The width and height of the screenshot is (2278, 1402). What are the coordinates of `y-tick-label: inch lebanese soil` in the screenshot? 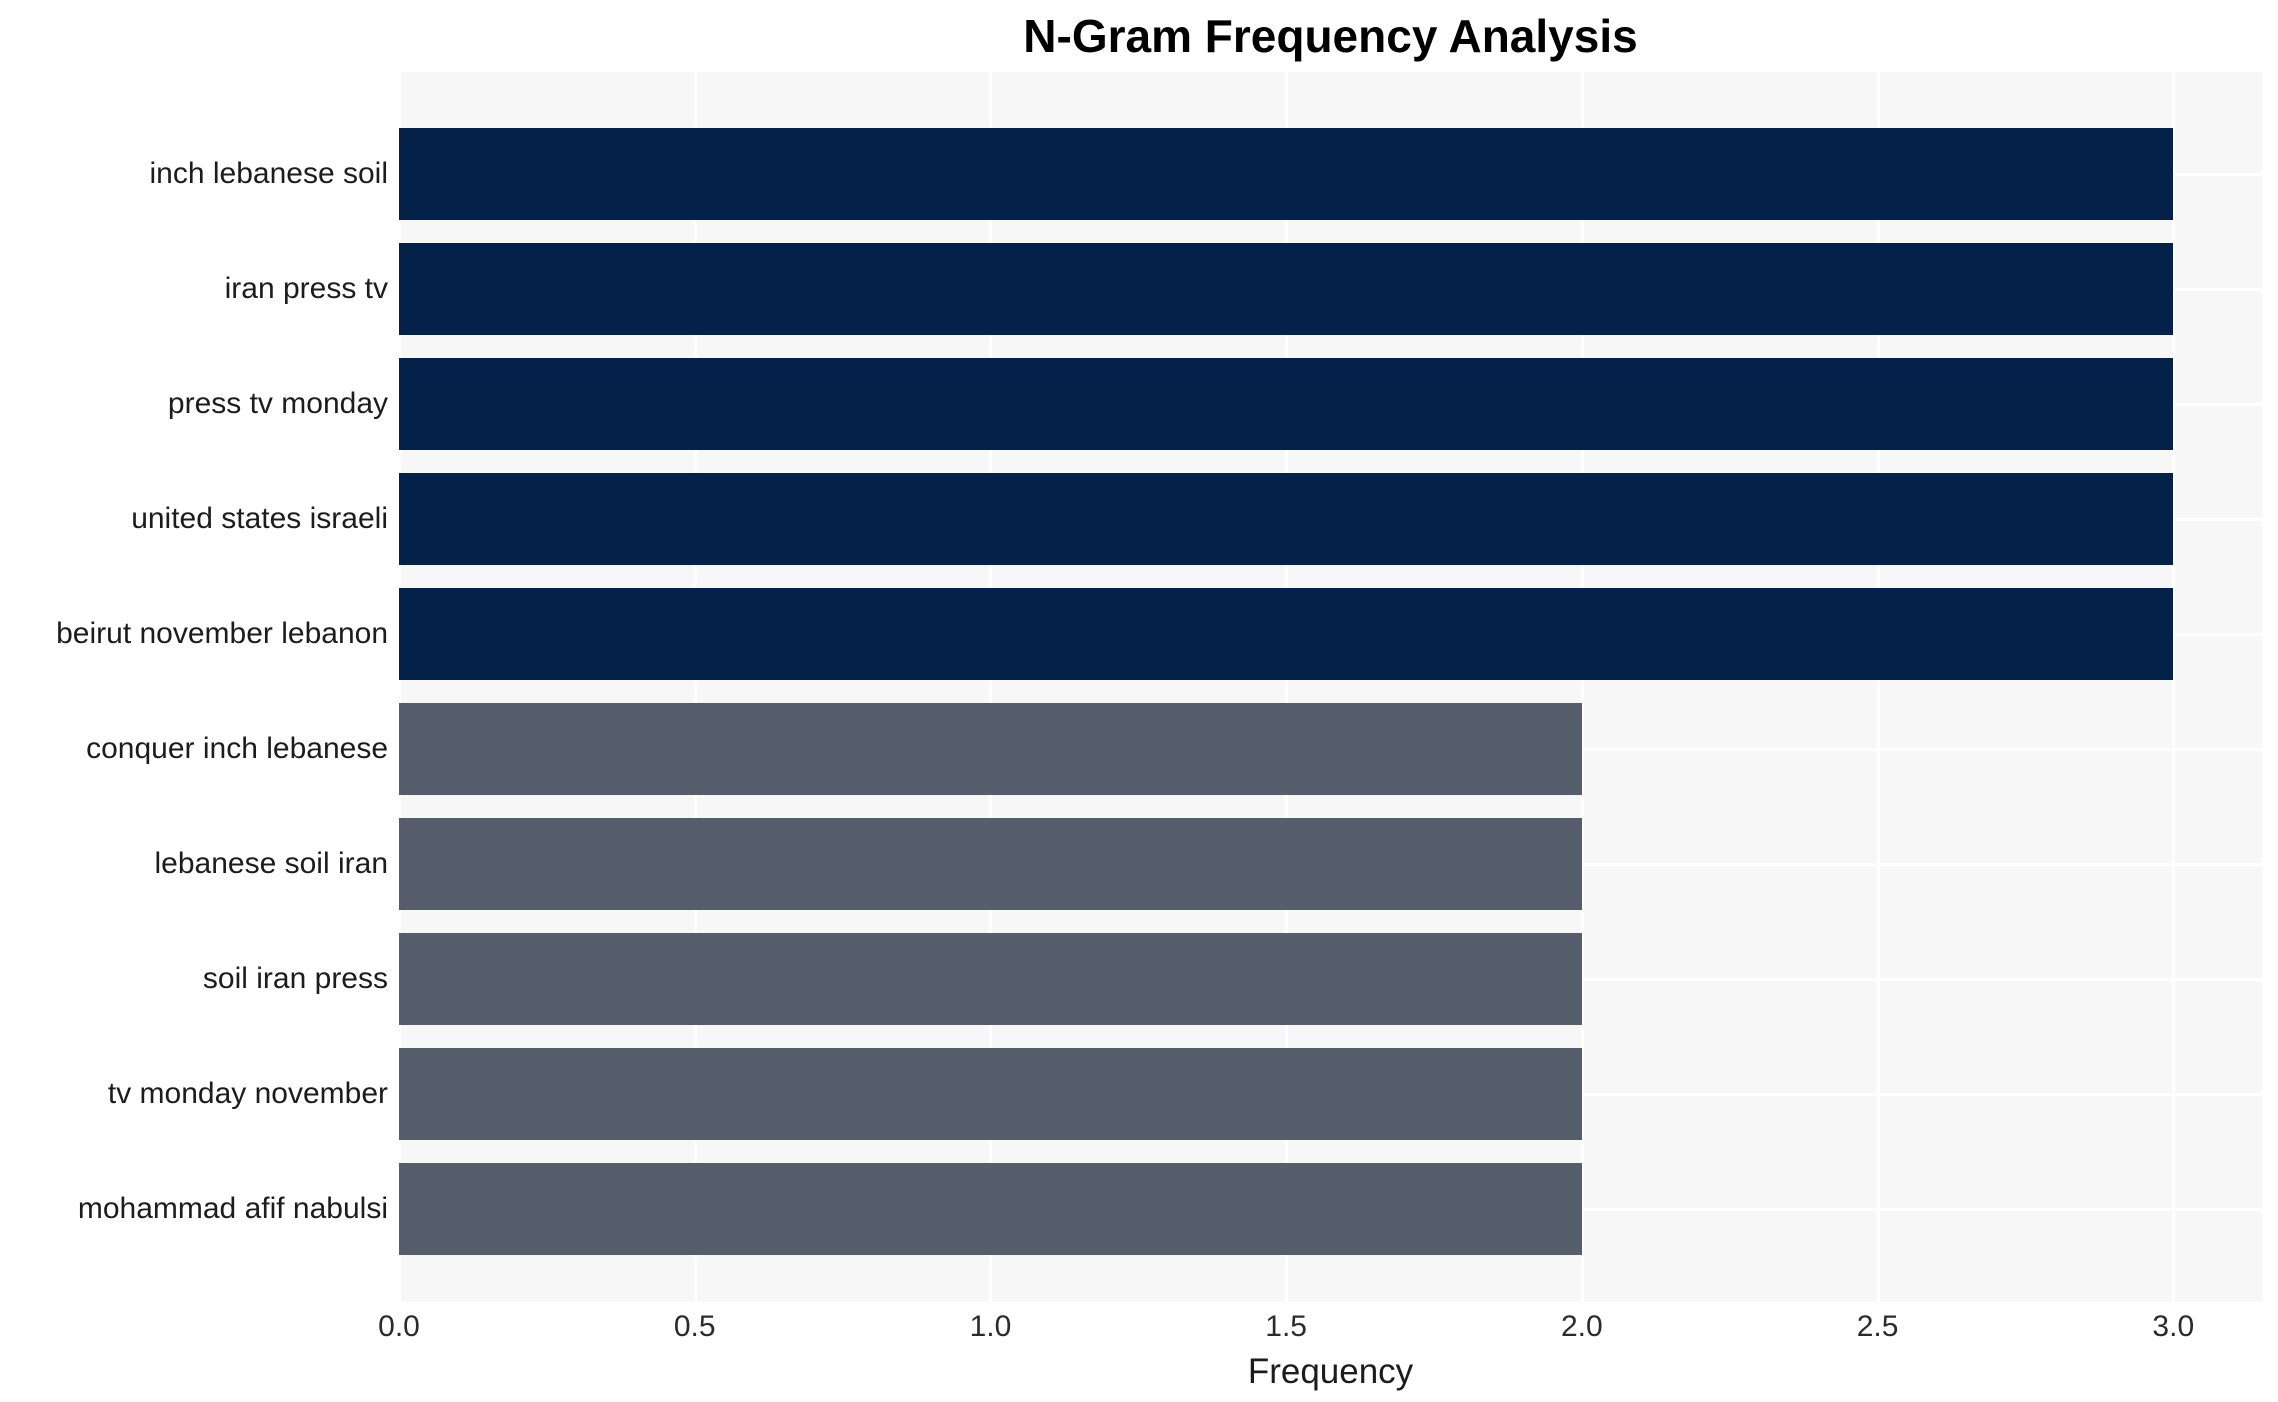 It's located at (269, 173).